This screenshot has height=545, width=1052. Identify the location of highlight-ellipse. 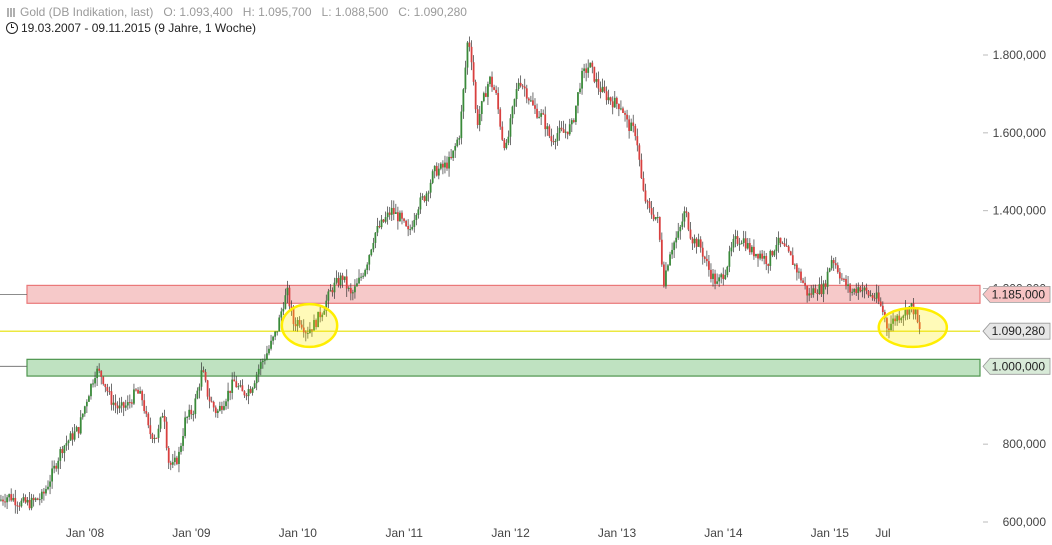
(913, 327).